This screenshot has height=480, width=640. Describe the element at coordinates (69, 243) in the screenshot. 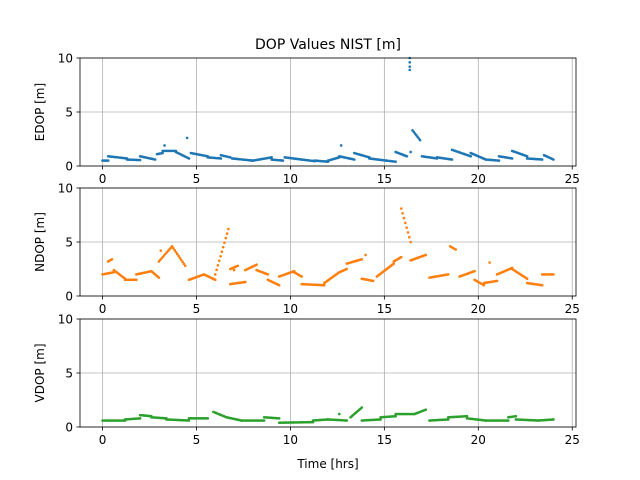

I see `ndop-y-tick-label: 5` at that location.